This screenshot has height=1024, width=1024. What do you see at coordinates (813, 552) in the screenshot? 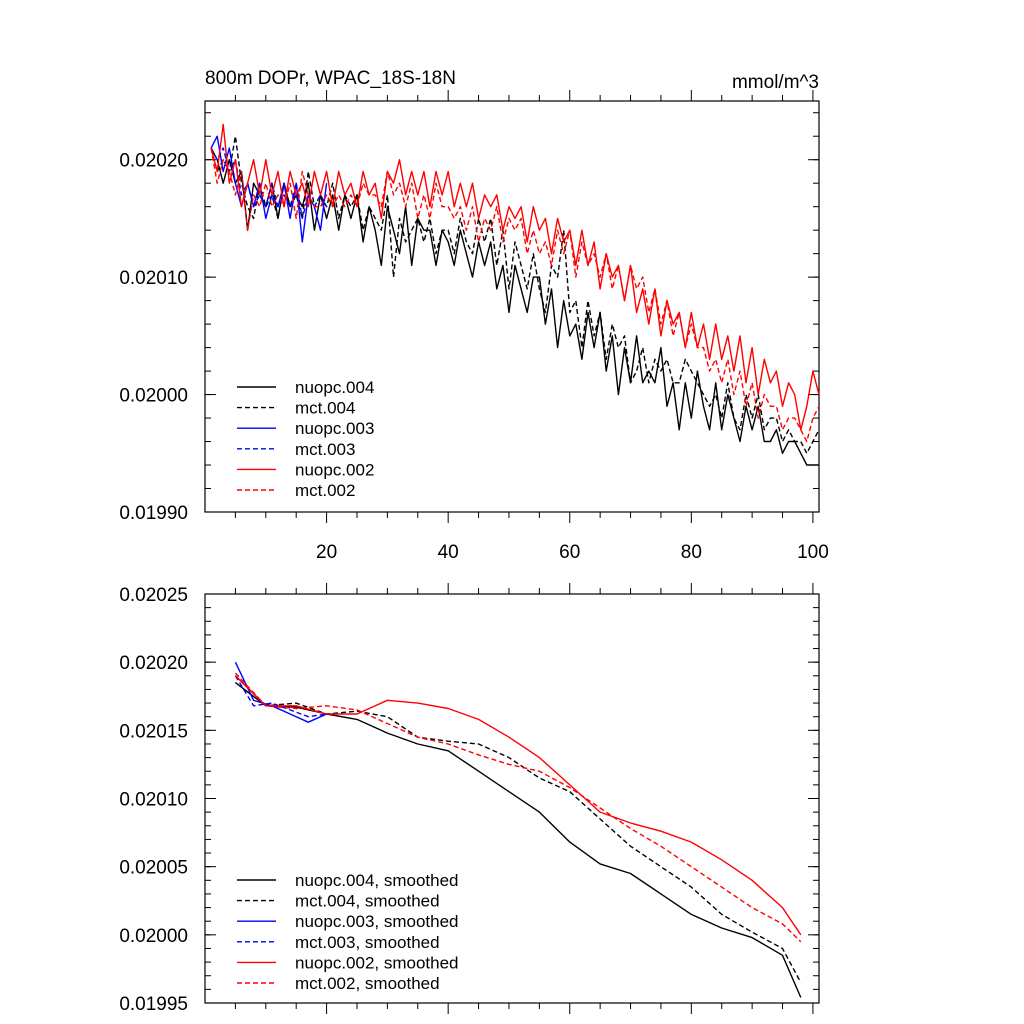
I see `x-tick-label: 100` at bounding box center [813, 552].